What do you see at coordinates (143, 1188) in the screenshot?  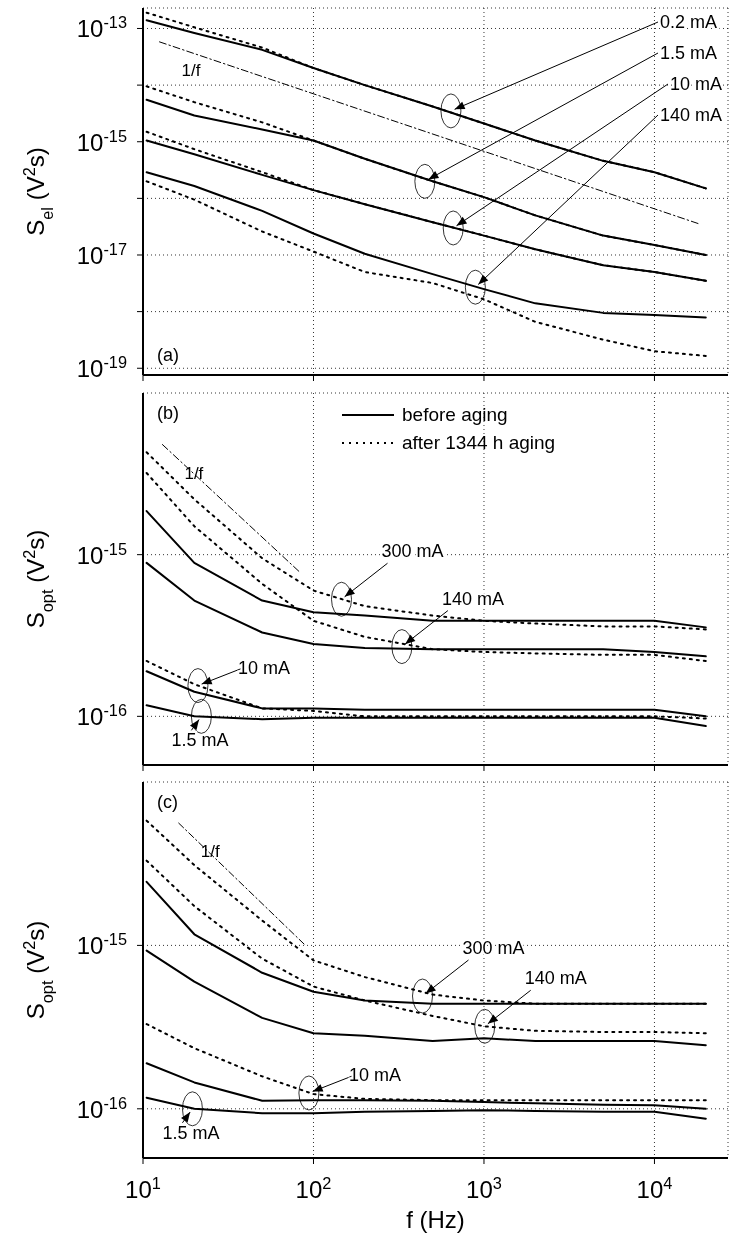 I see `x-tick-label: 10$^{1}$` at bounding box center [143, 1188].